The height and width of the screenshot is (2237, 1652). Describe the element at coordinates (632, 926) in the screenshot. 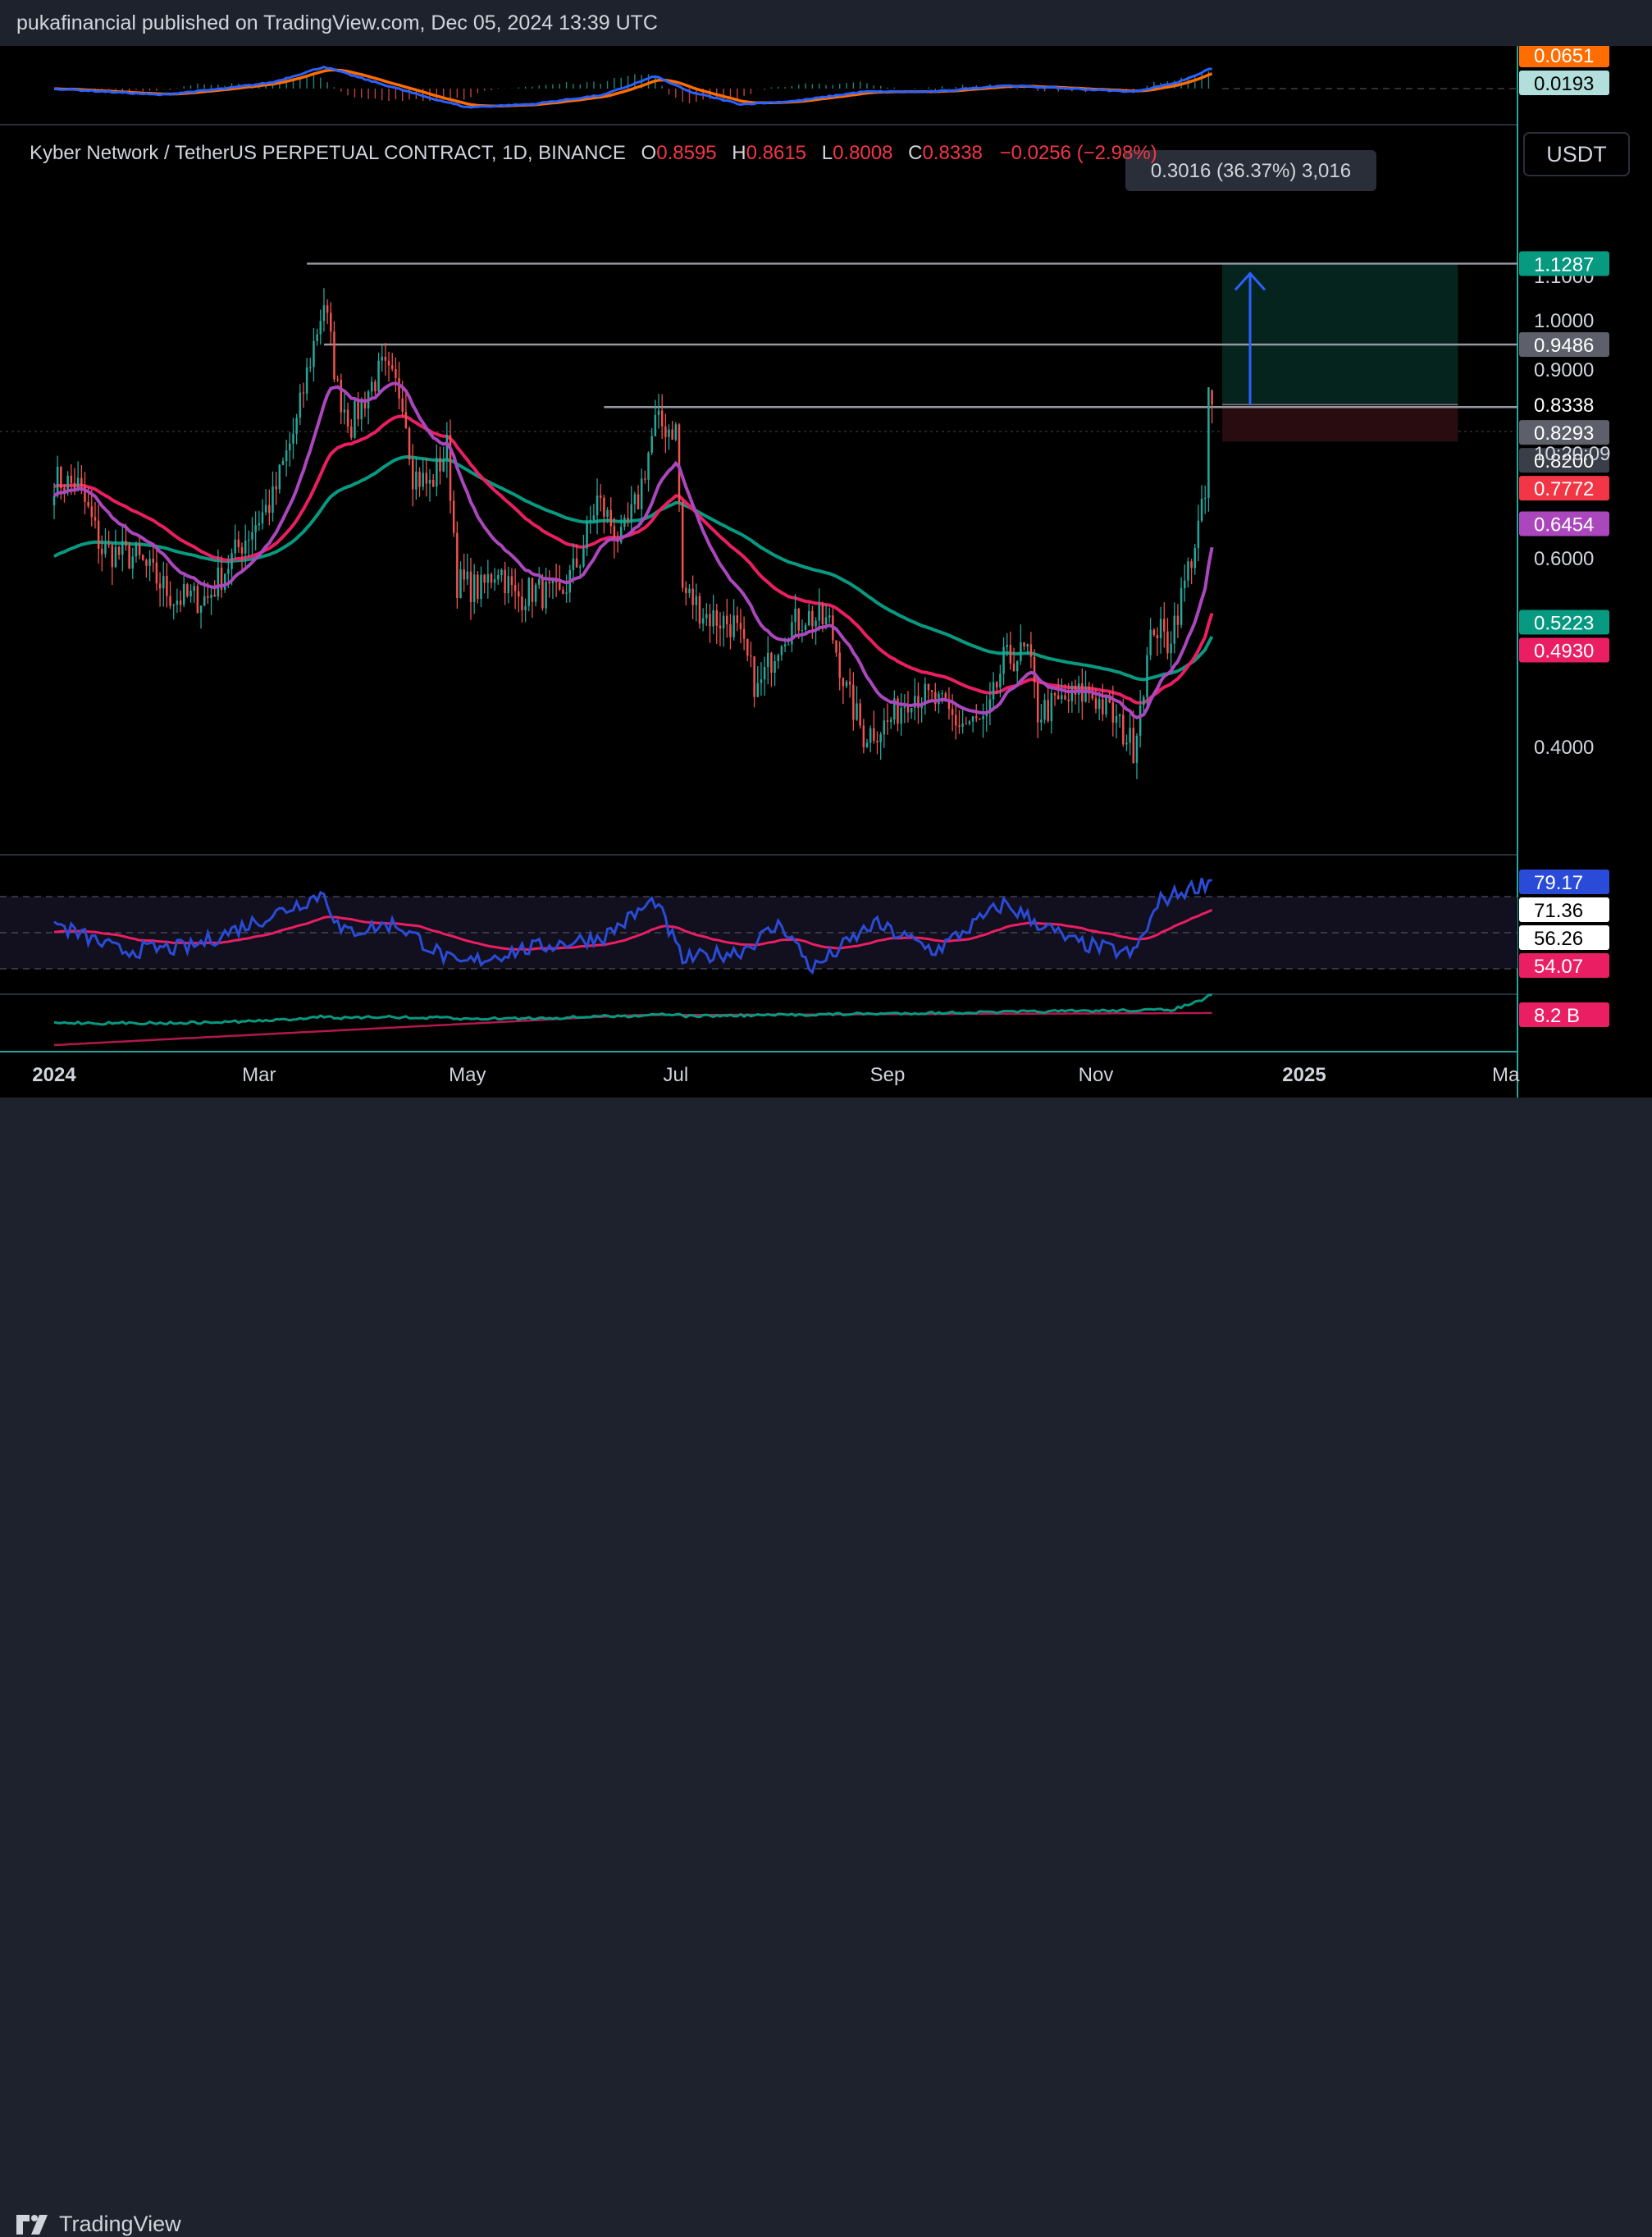

I see `rsi-line` at that location.